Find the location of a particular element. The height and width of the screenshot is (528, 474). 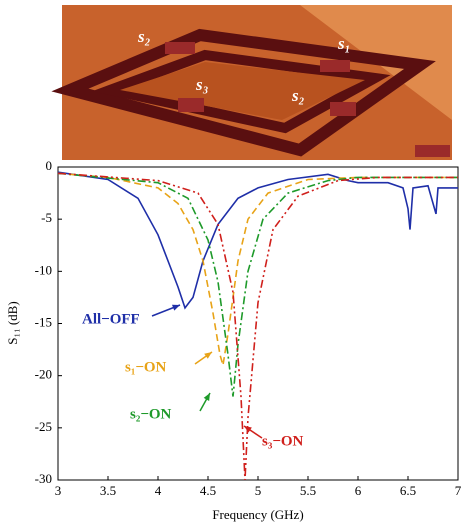

switch-label: s₁ is located at coordinates (344, 43).